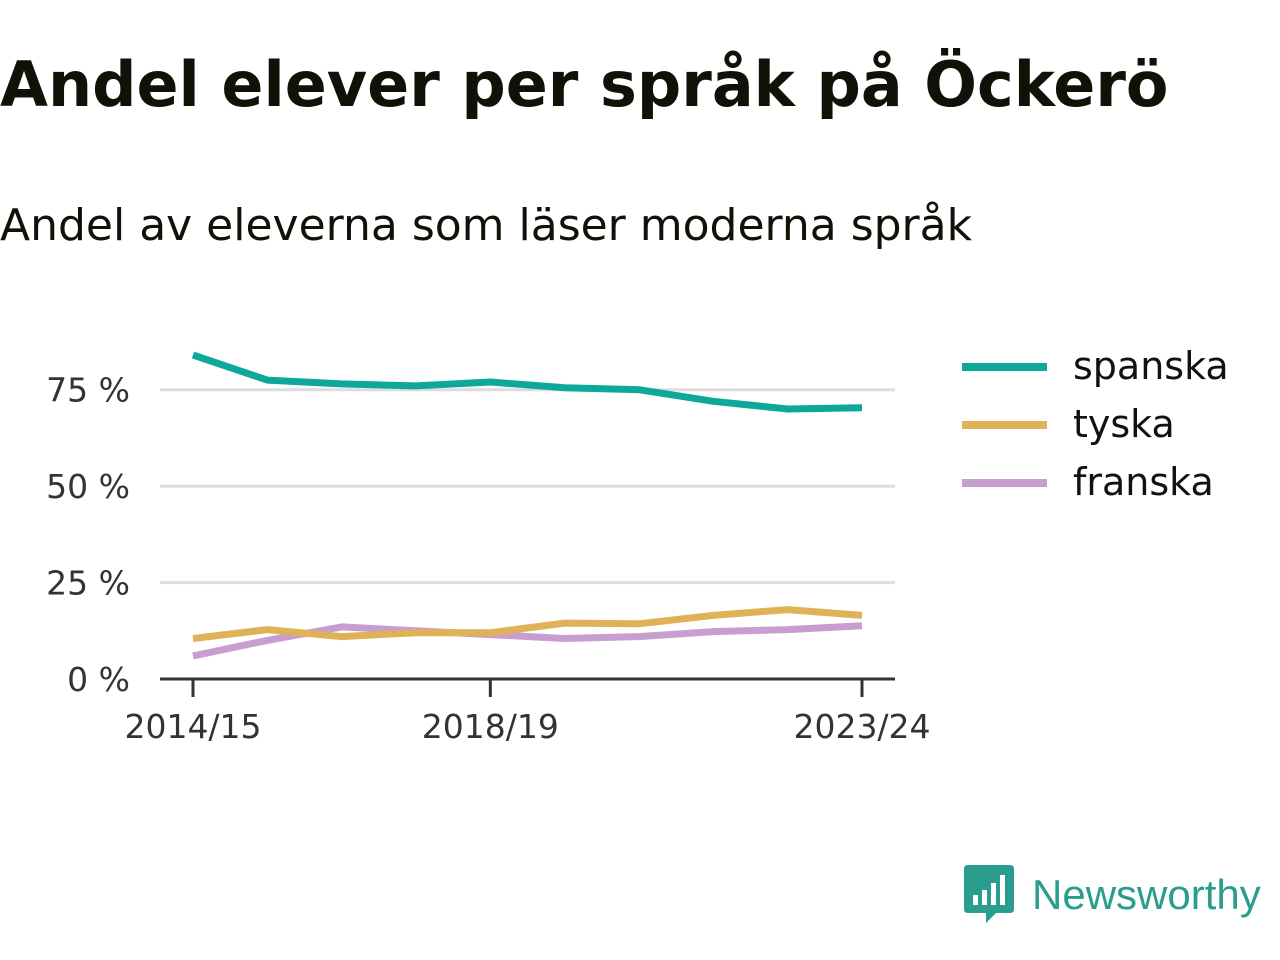 Image resolution: width=1280 pixels, height=960 pixels. What do you see at coordinates (88, 535) in the screenshot?
I see `y-axis-labels: 0 % 25 % 50 % 75 %` at bounding box center [88, 535].